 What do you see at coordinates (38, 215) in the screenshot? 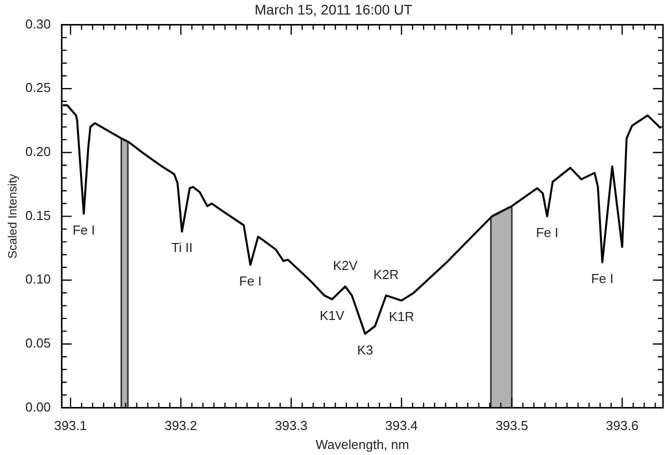
I see `y-tick-label: 0.15` at bounding box center [38, 215].